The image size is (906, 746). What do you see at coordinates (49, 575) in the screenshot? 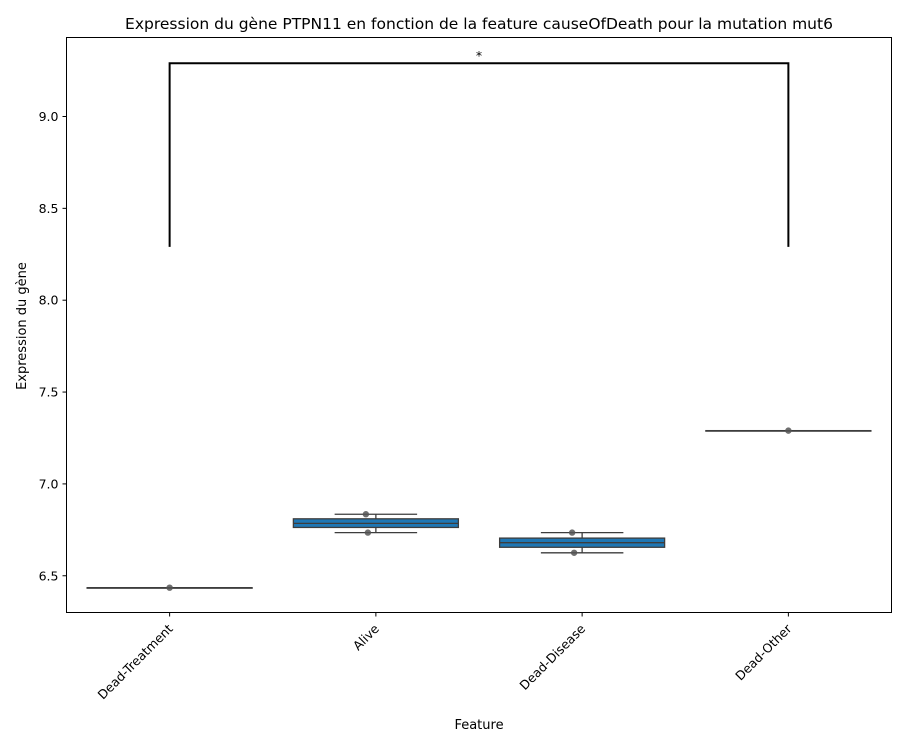
I see `y-tick-label: 6.5` at bounding box center [49, 575].